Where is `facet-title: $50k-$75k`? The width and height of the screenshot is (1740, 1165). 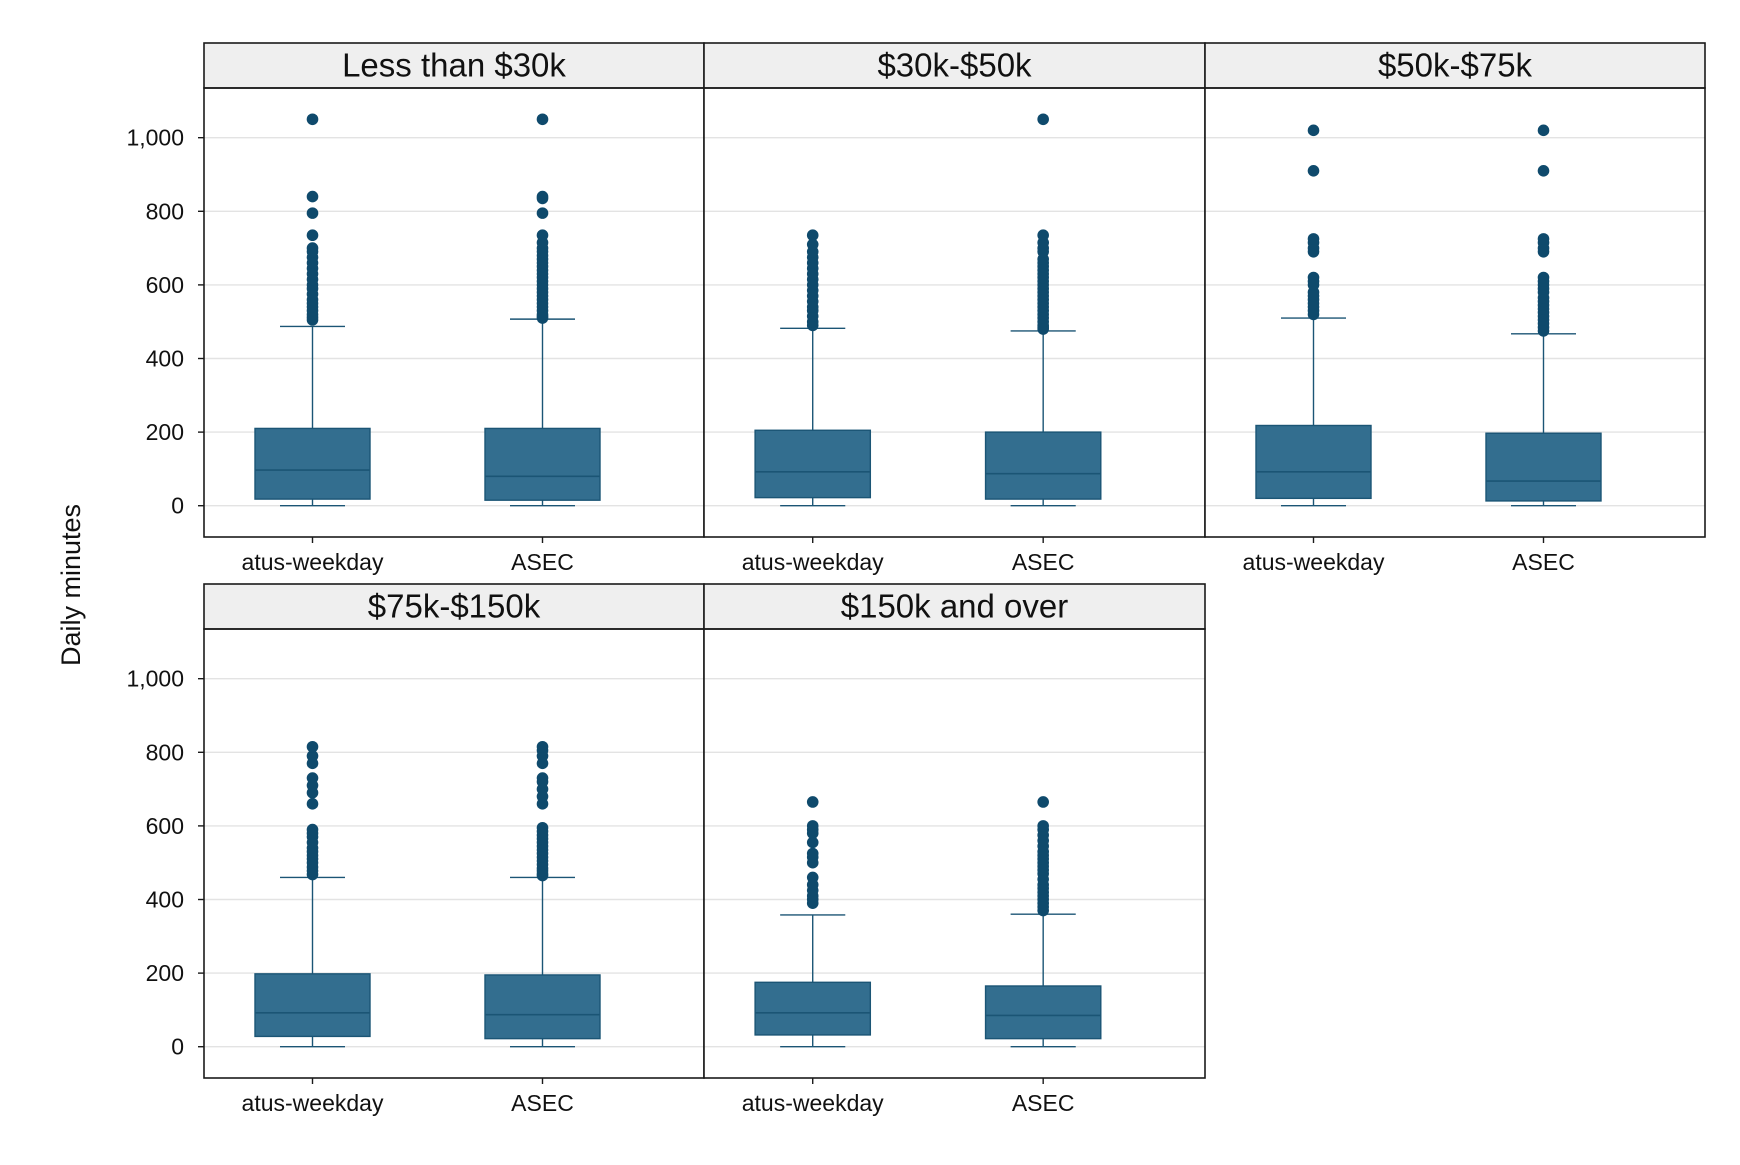 facet-title: $50k-$75k is located at coordinates (1455, 65).